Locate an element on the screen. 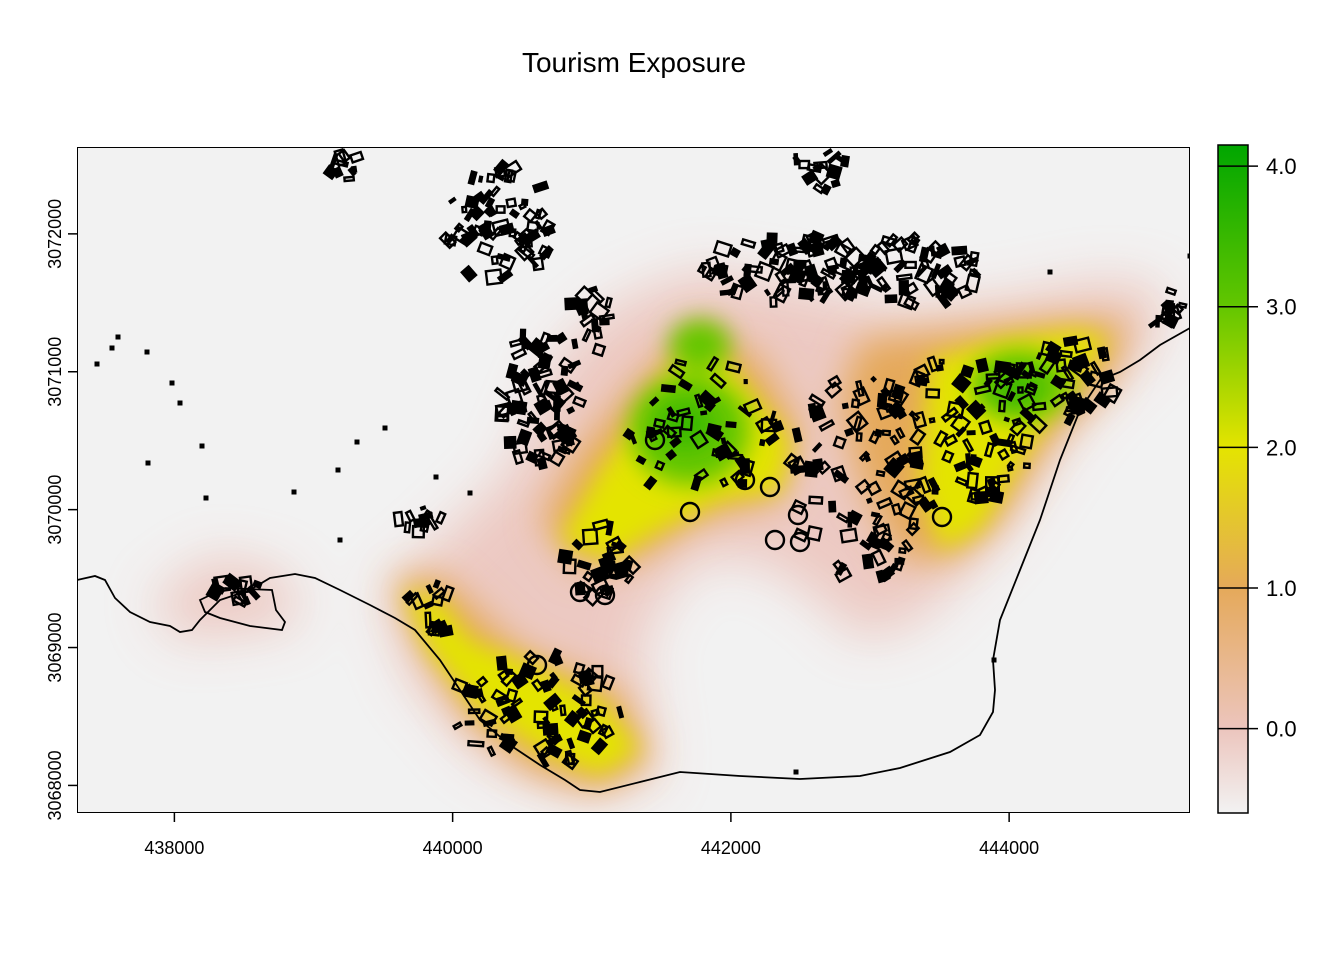  y-axis: 3068000 3069000 3070000 3071000 3072000 is located at coordinates (61, 509).